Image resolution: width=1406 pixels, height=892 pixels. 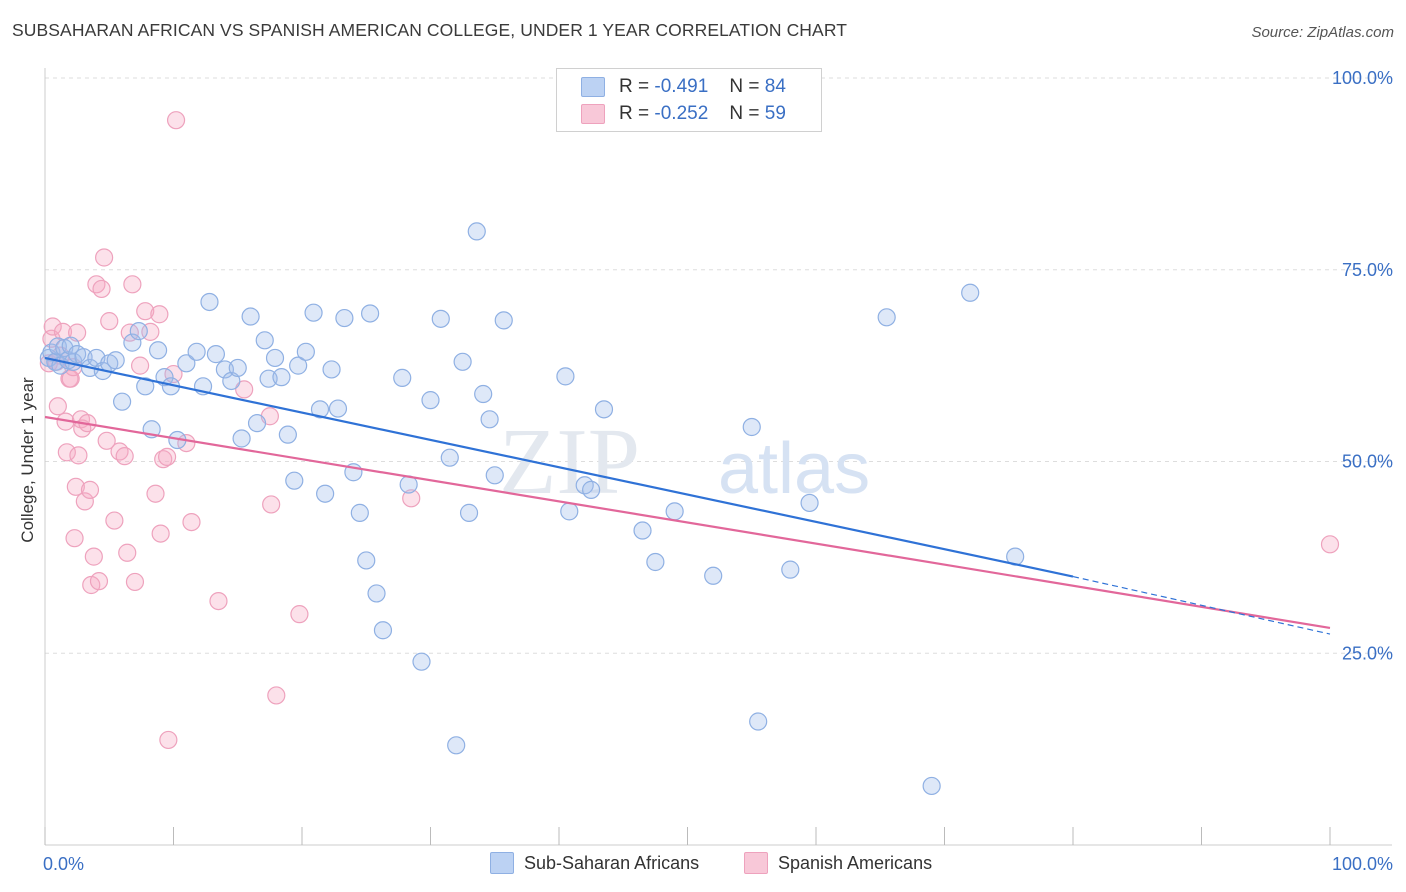 I want to click on x-tick-label: 0.0%, so click(x=63, y=864).